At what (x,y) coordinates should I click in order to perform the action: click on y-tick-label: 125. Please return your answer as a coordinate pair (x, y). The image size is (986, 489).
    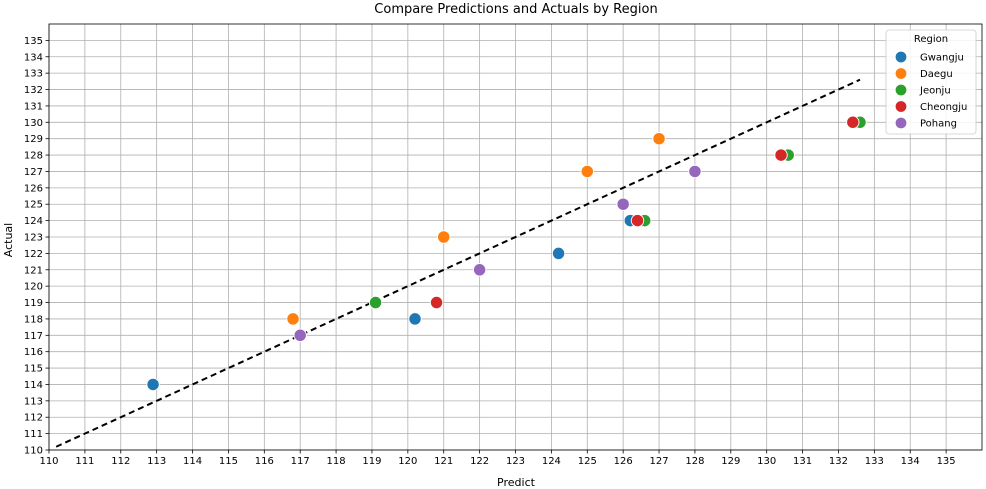
    Looking at the image, I should click on (33, 205).